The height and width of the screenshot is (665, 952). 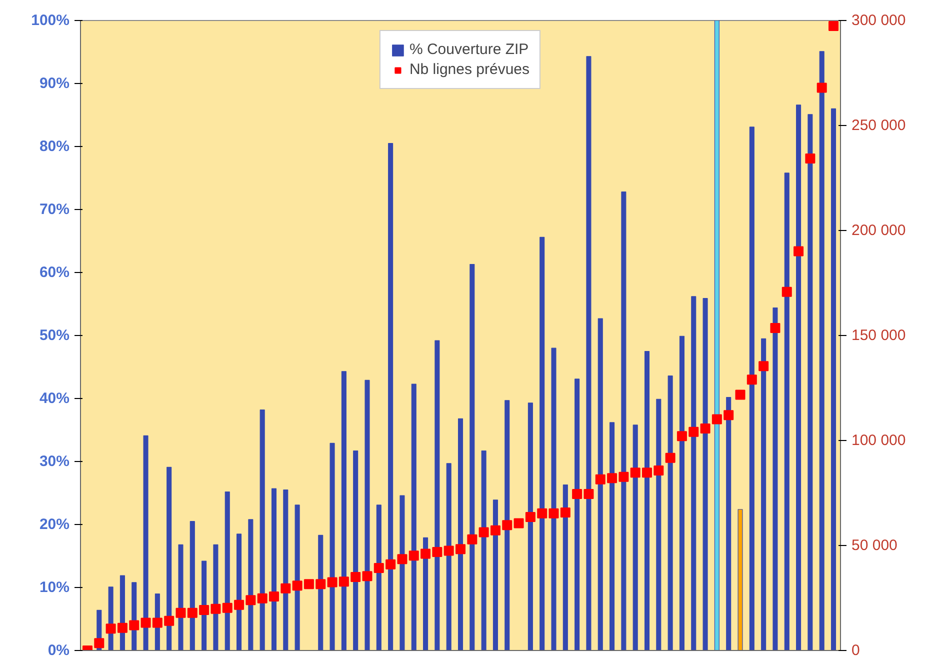 What do you see at coordinates (879, 335) in the screenshot?
I see `y2-tick-label: 150 000` at bounding box center [879, 335].